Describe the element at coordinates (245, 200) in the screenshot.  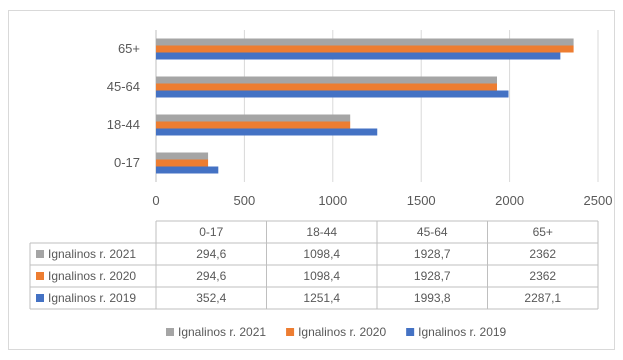
I see `x-tick-label: 500` at that location.